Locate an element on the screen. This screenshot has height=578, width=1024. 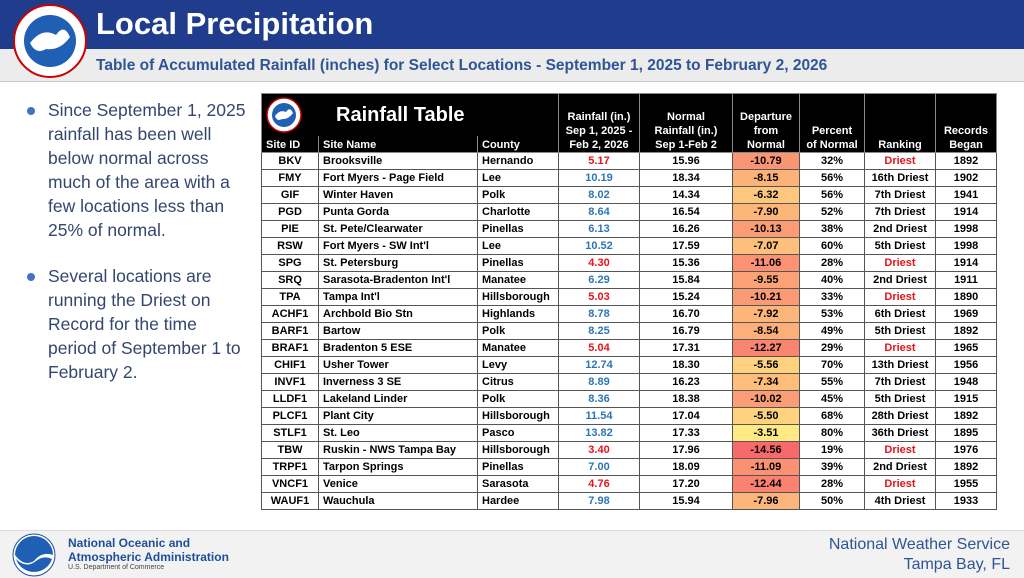
cell-name: Brooksville is located at coordinates (398, 161).